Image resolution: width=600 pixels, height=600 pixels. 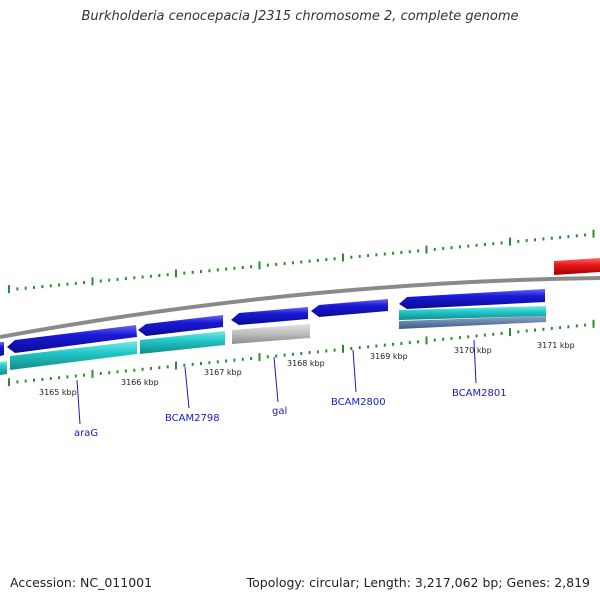 I want to click on chromosome-backbone, so click(x=300, y=307).